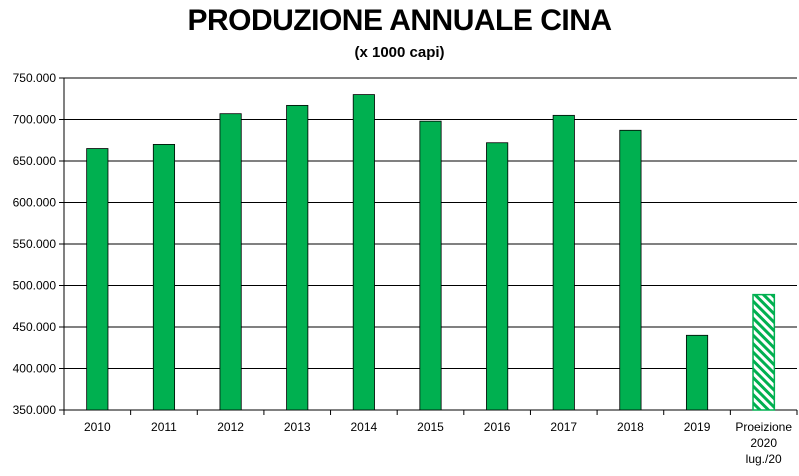  Describe the element at coordinates (630, 427) in the screenshot. I see `x-tick-label: 2018` at that location.